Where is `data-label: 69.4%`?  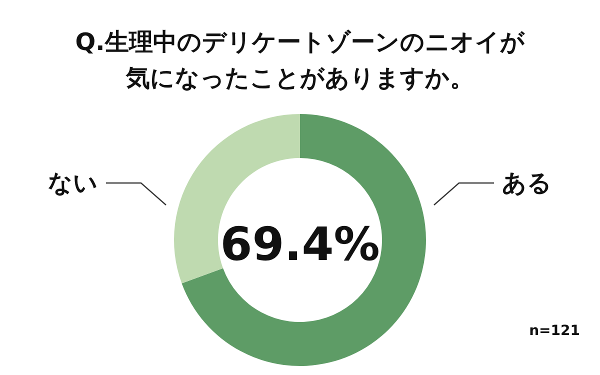 data-label: 69.4% is located at coordinates (300, 244).